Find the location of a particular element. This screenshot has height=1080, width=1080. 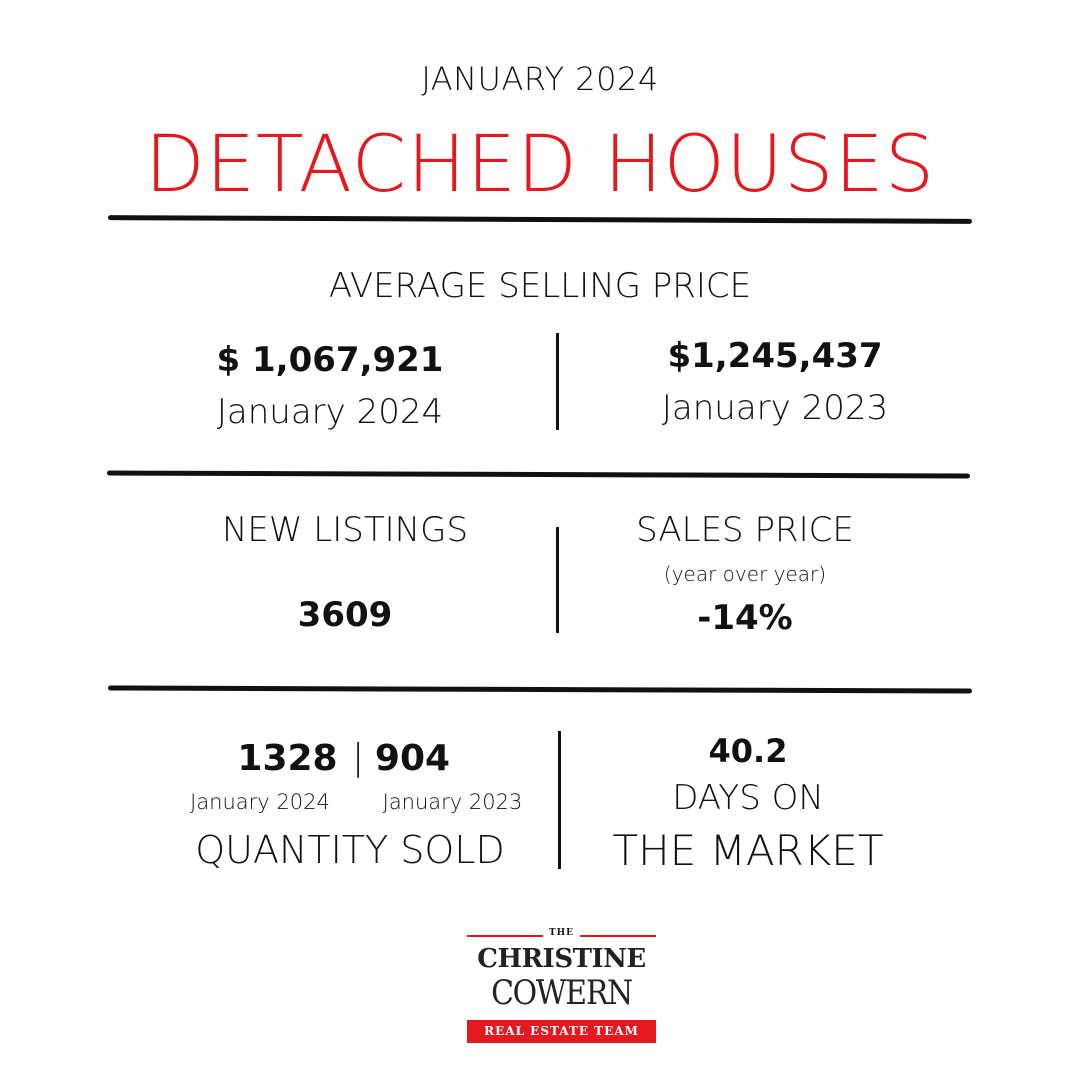

company-logo: THE CHRISTINE COWERN REAL ESTATE TEAM is located at coordinates (561, 987).